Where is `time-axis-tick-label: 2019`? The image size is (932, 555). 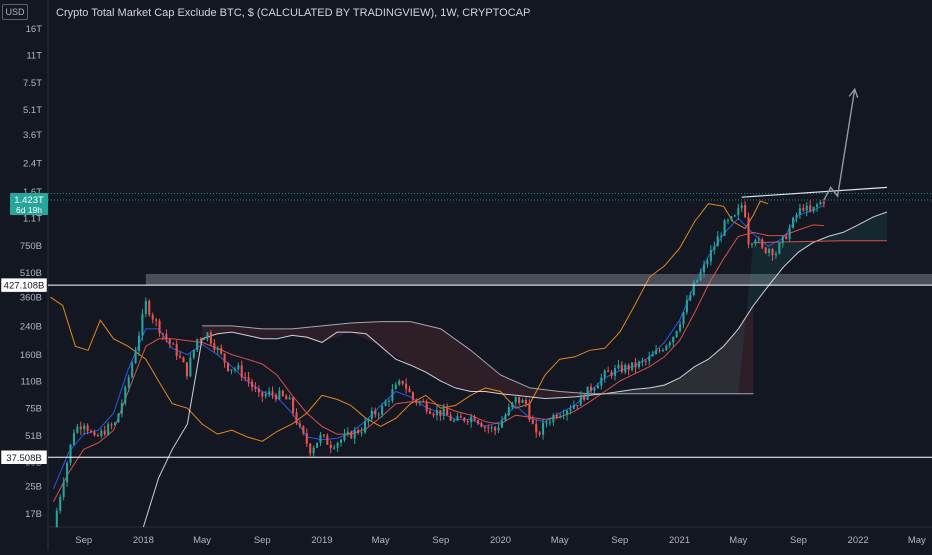
time-axis-tick-label: 2019 is located at coordinates (321, 540).